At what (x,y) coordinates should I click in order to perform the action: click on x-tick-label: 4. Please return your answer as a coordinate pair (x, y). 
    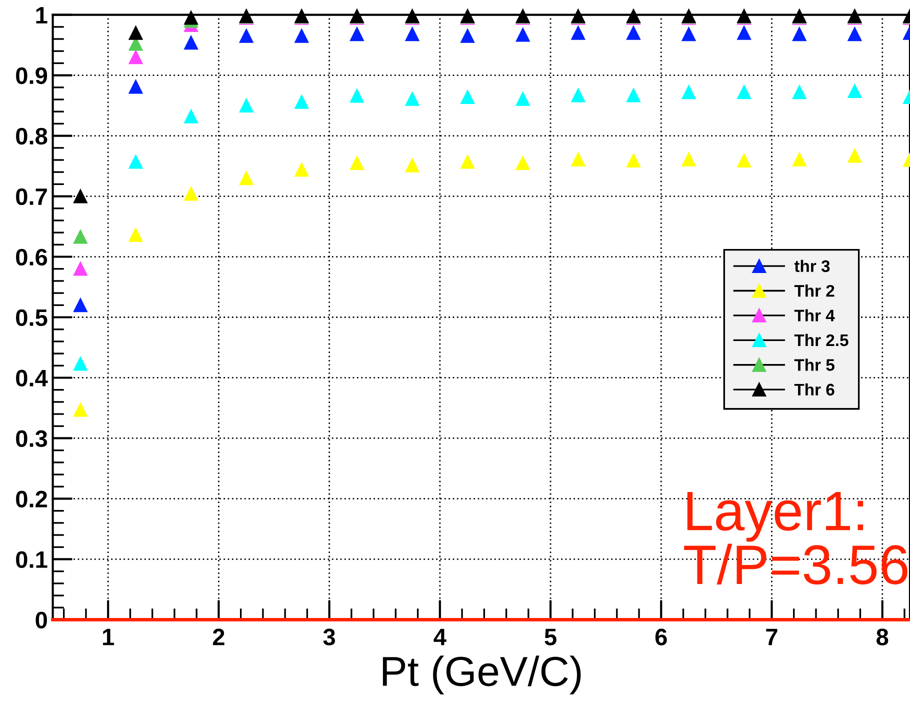
    Looking at the image, I should click on (440, 637).